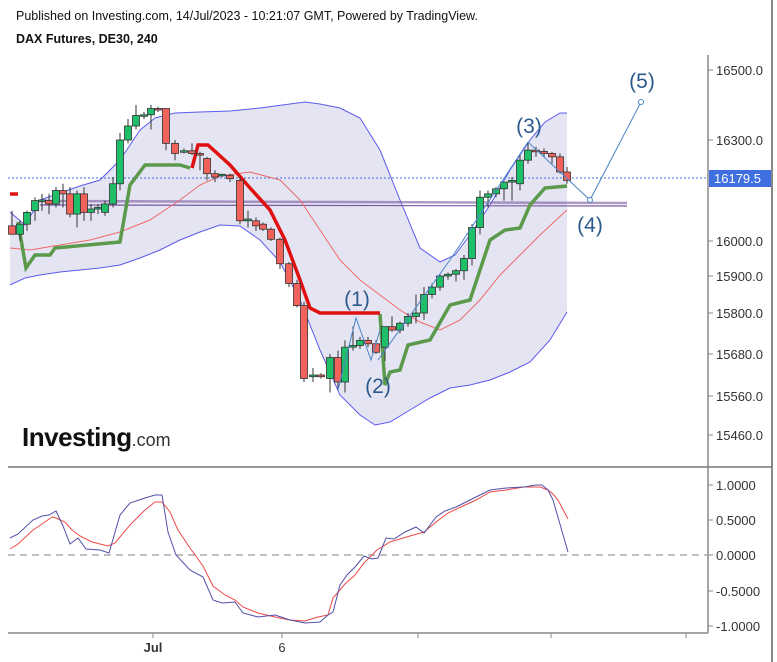 The height and width of the screenshot is (662, 777). I want to click on logo-text: Investing, so click(77, 437).